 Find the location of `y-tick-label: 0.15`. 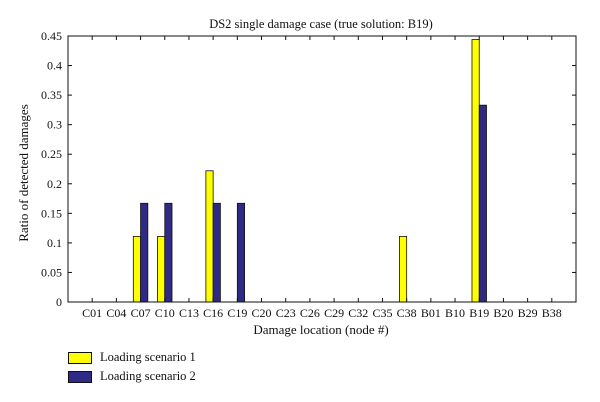

y-tick-label: 0.15 is located at coordinates (51, 213).